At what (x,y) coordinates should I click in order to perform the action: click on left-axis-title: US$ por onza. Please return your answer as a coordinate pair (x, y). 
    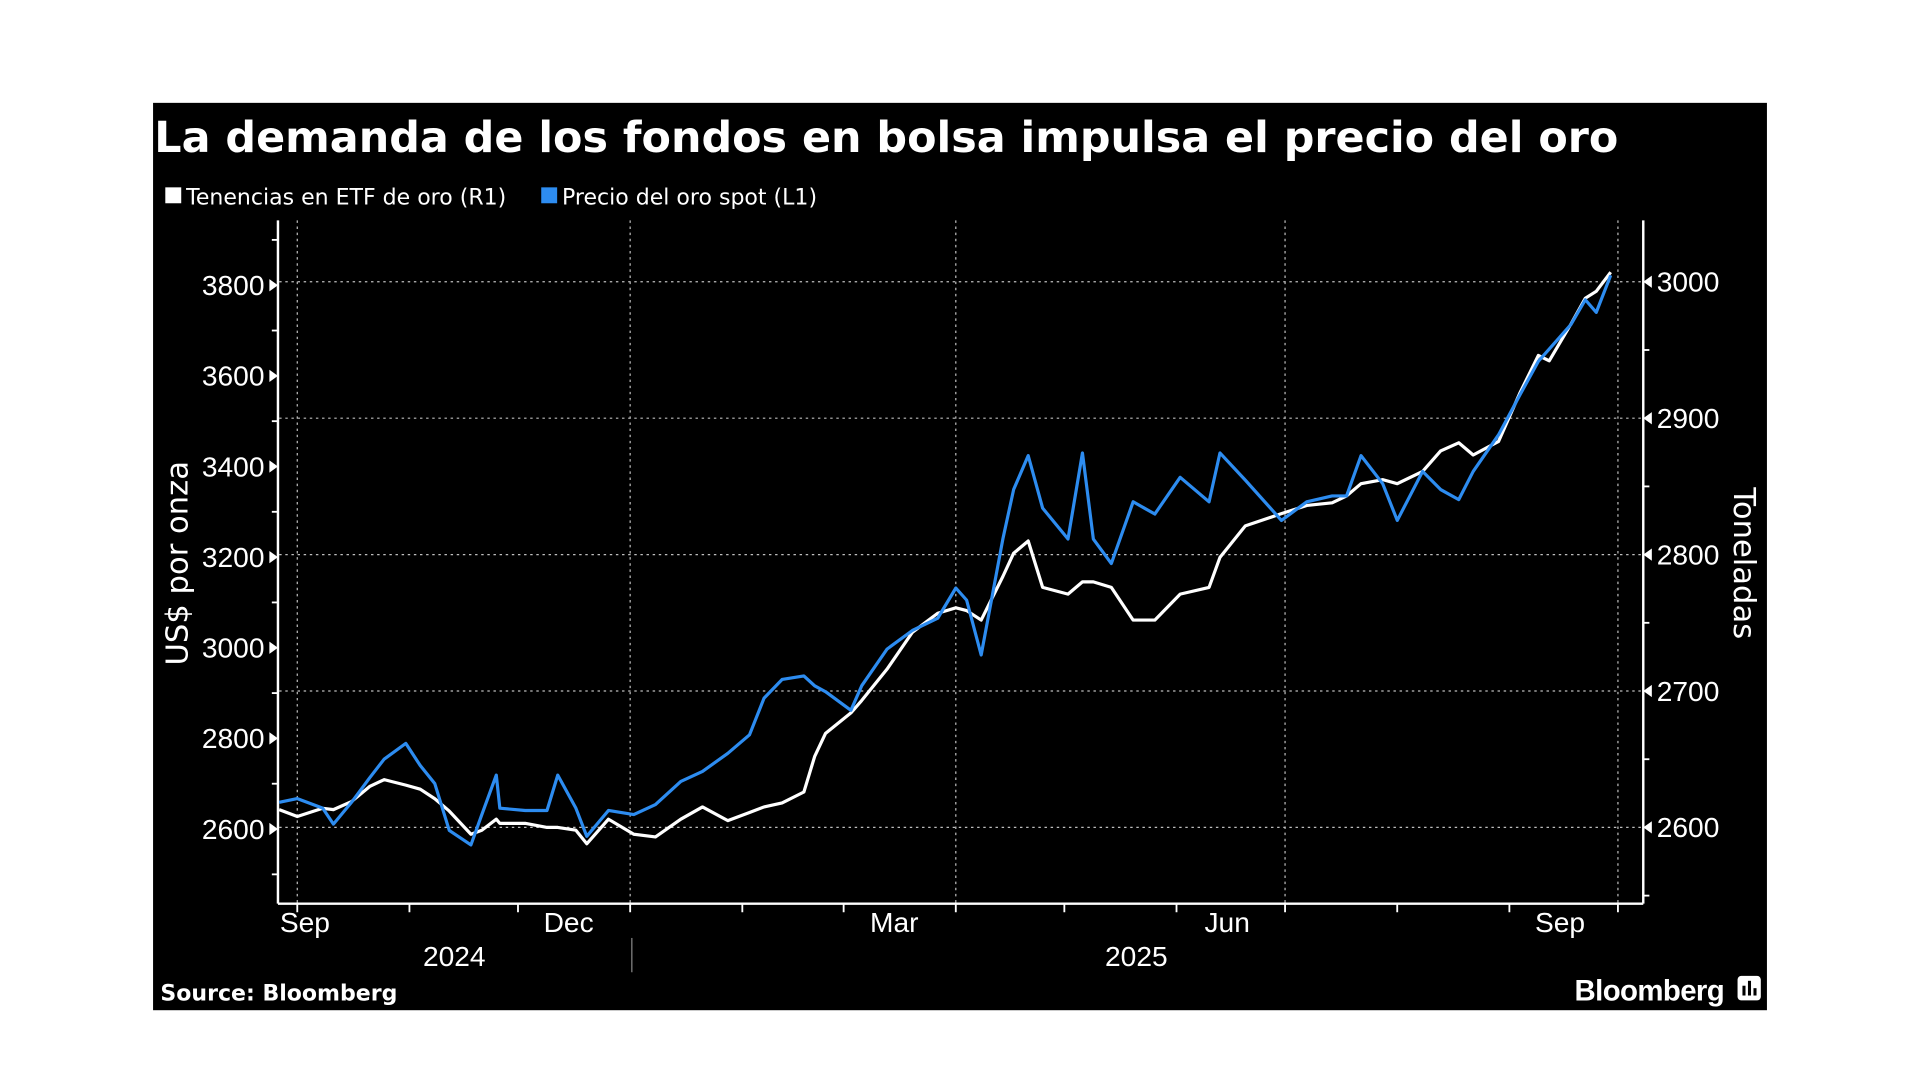
    Looking at the image, I should click on (177, 563).